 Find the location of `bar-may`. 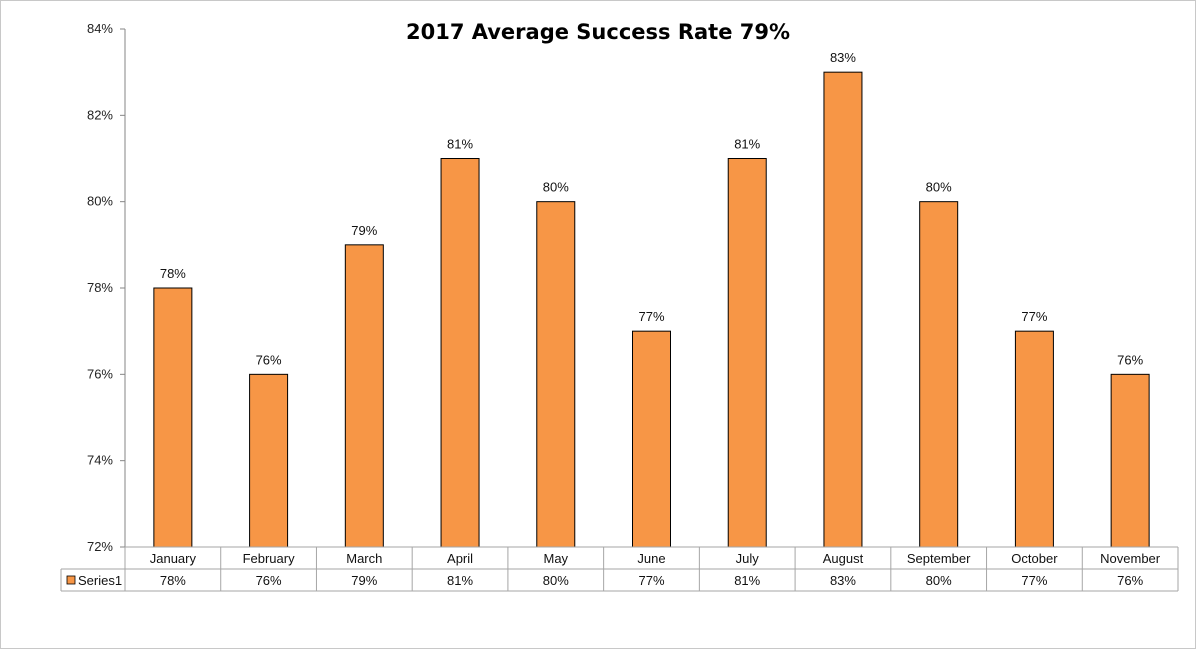

bar-may is located at coordinates (556, 374).